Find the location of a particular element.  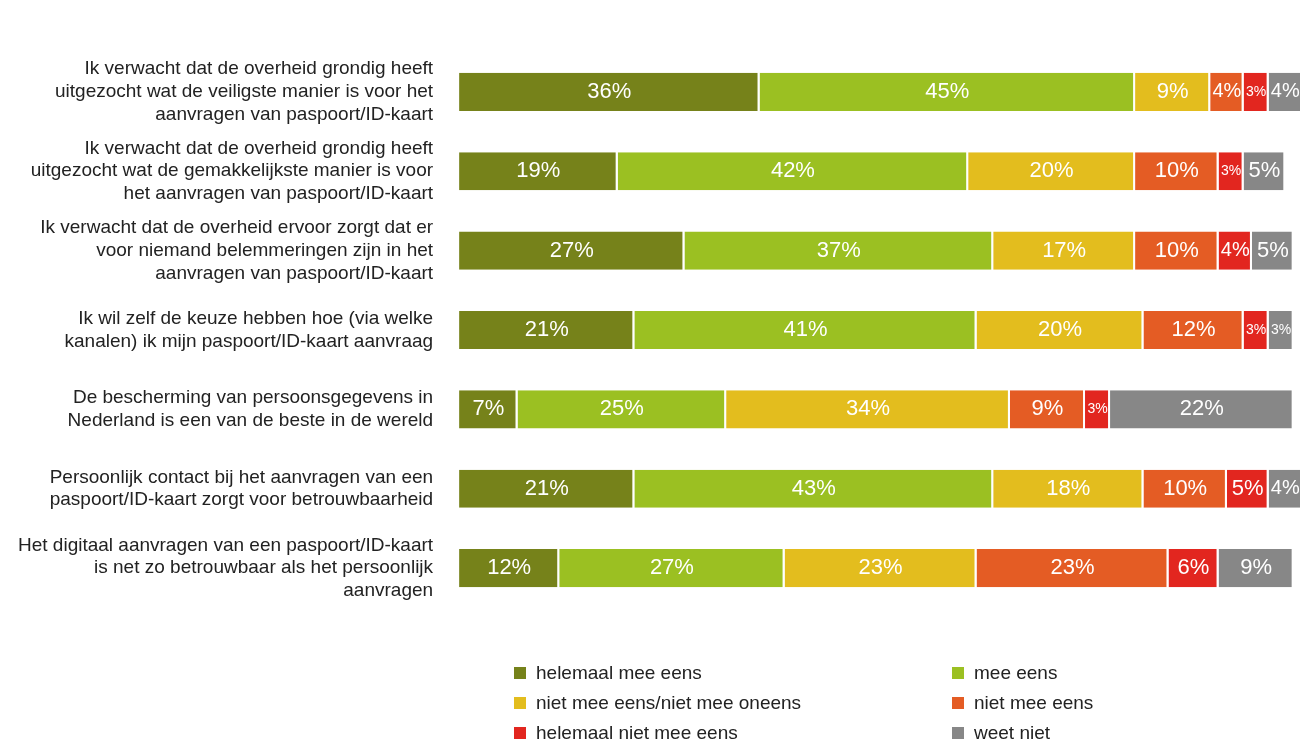

data-label: 42% is located at coordinates (792, 170).